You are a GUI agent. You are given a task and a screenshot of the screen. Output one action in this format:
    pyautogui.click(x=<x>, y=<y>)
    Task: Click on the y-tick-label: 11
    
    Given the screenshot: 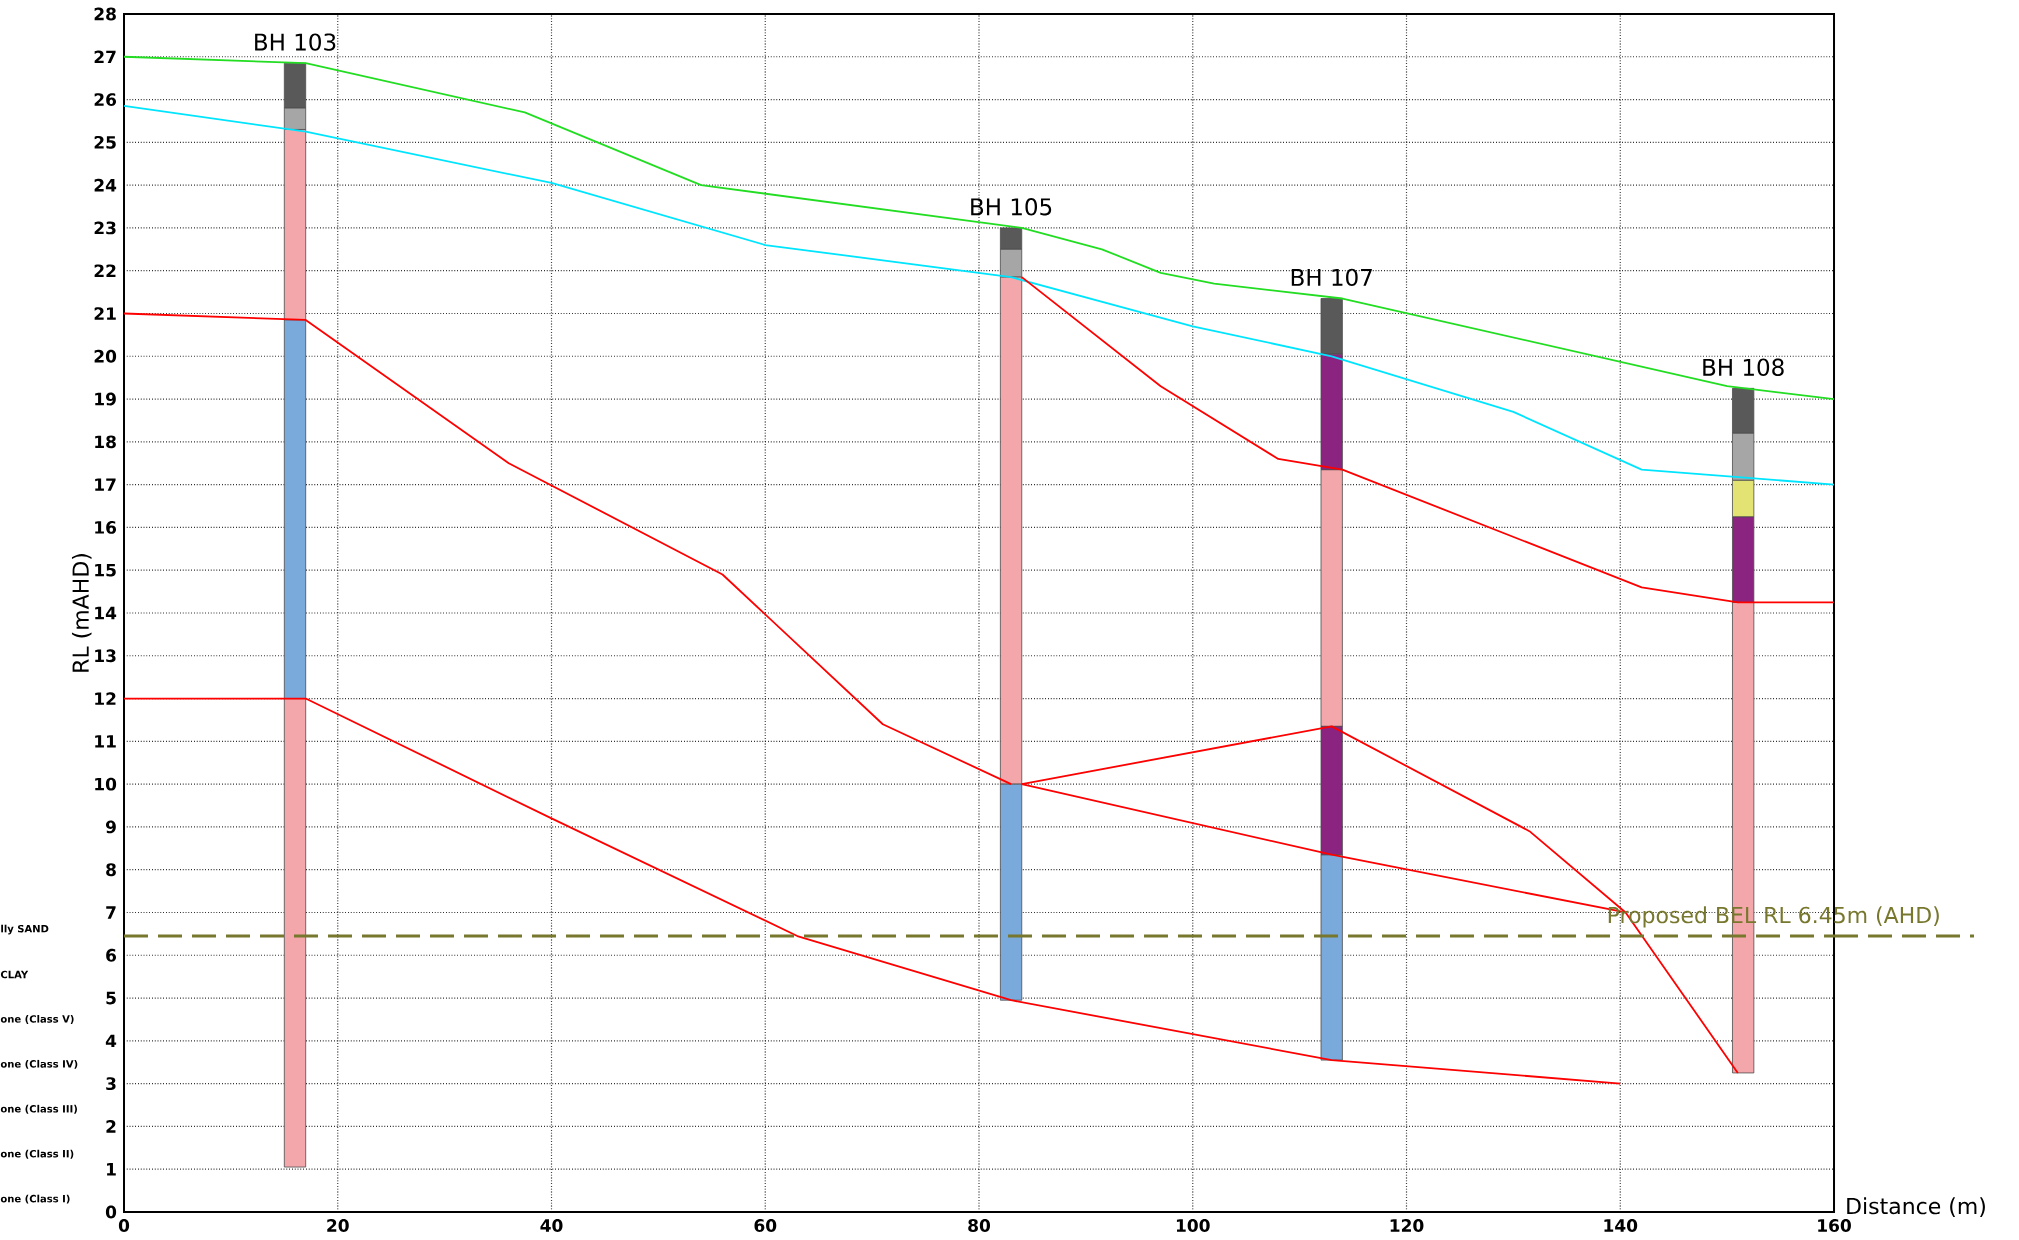 What is the action you would take?
    pyautogui.click(x=105, y=741)
    